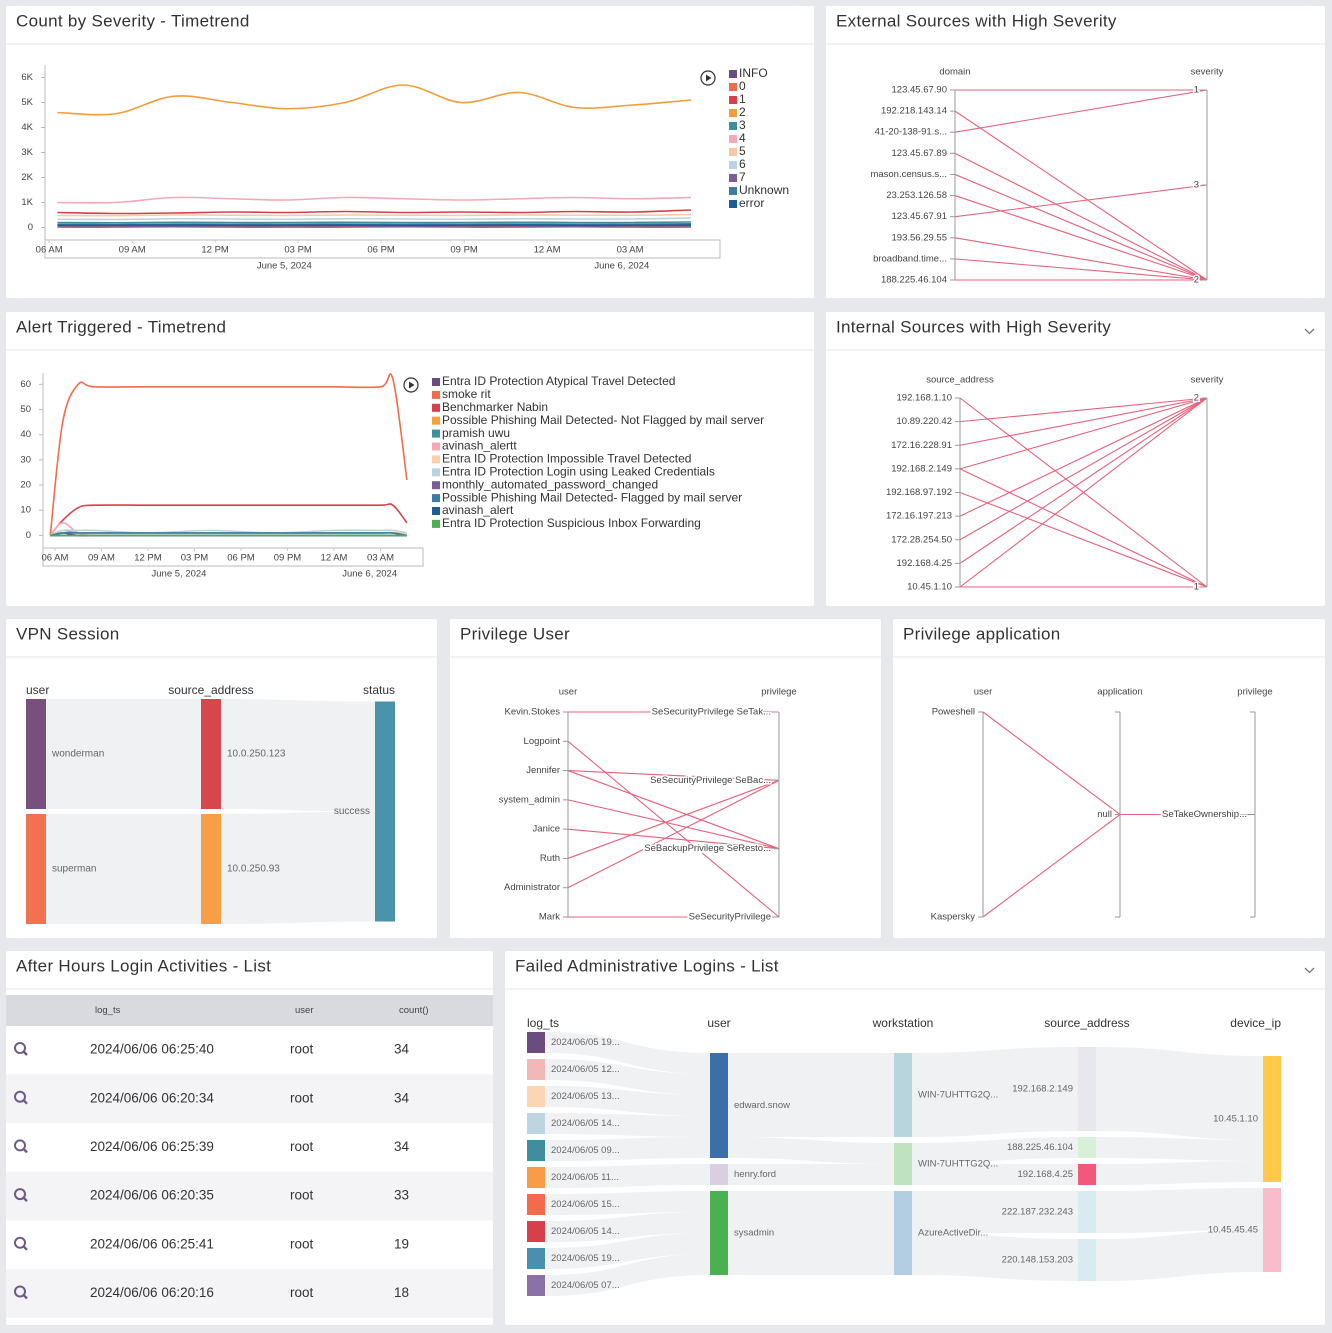  I want to click on table-cell: 2024/06/06 06:20:34, so click(152, 1097).